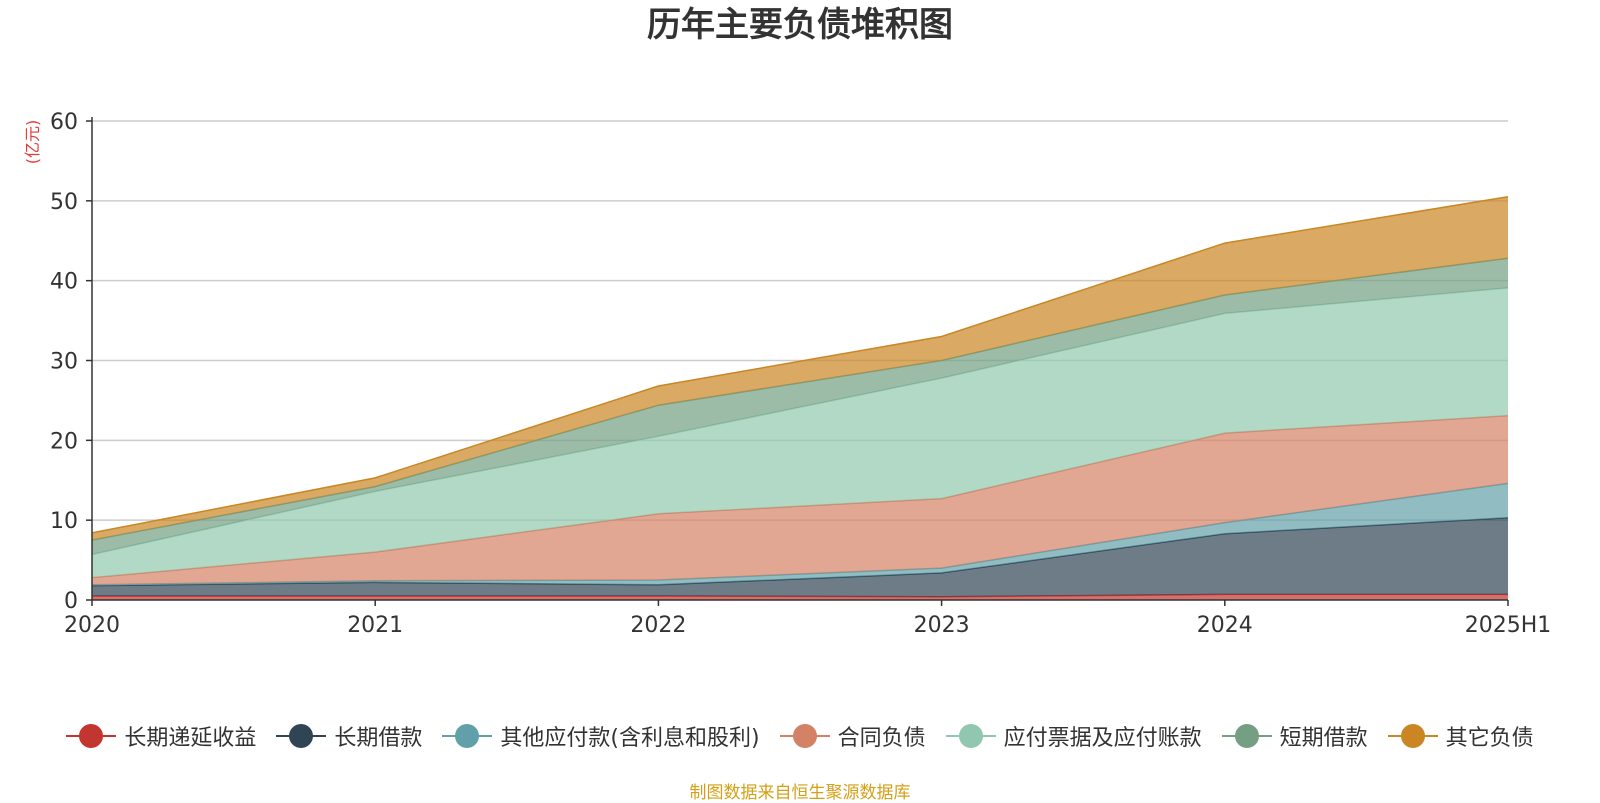 The image size is (1600, 803). Describe the element at coordinates (630, 738) in the screenshot. I see `legend-label: 其他应付款(含利息和股利)` at that location.